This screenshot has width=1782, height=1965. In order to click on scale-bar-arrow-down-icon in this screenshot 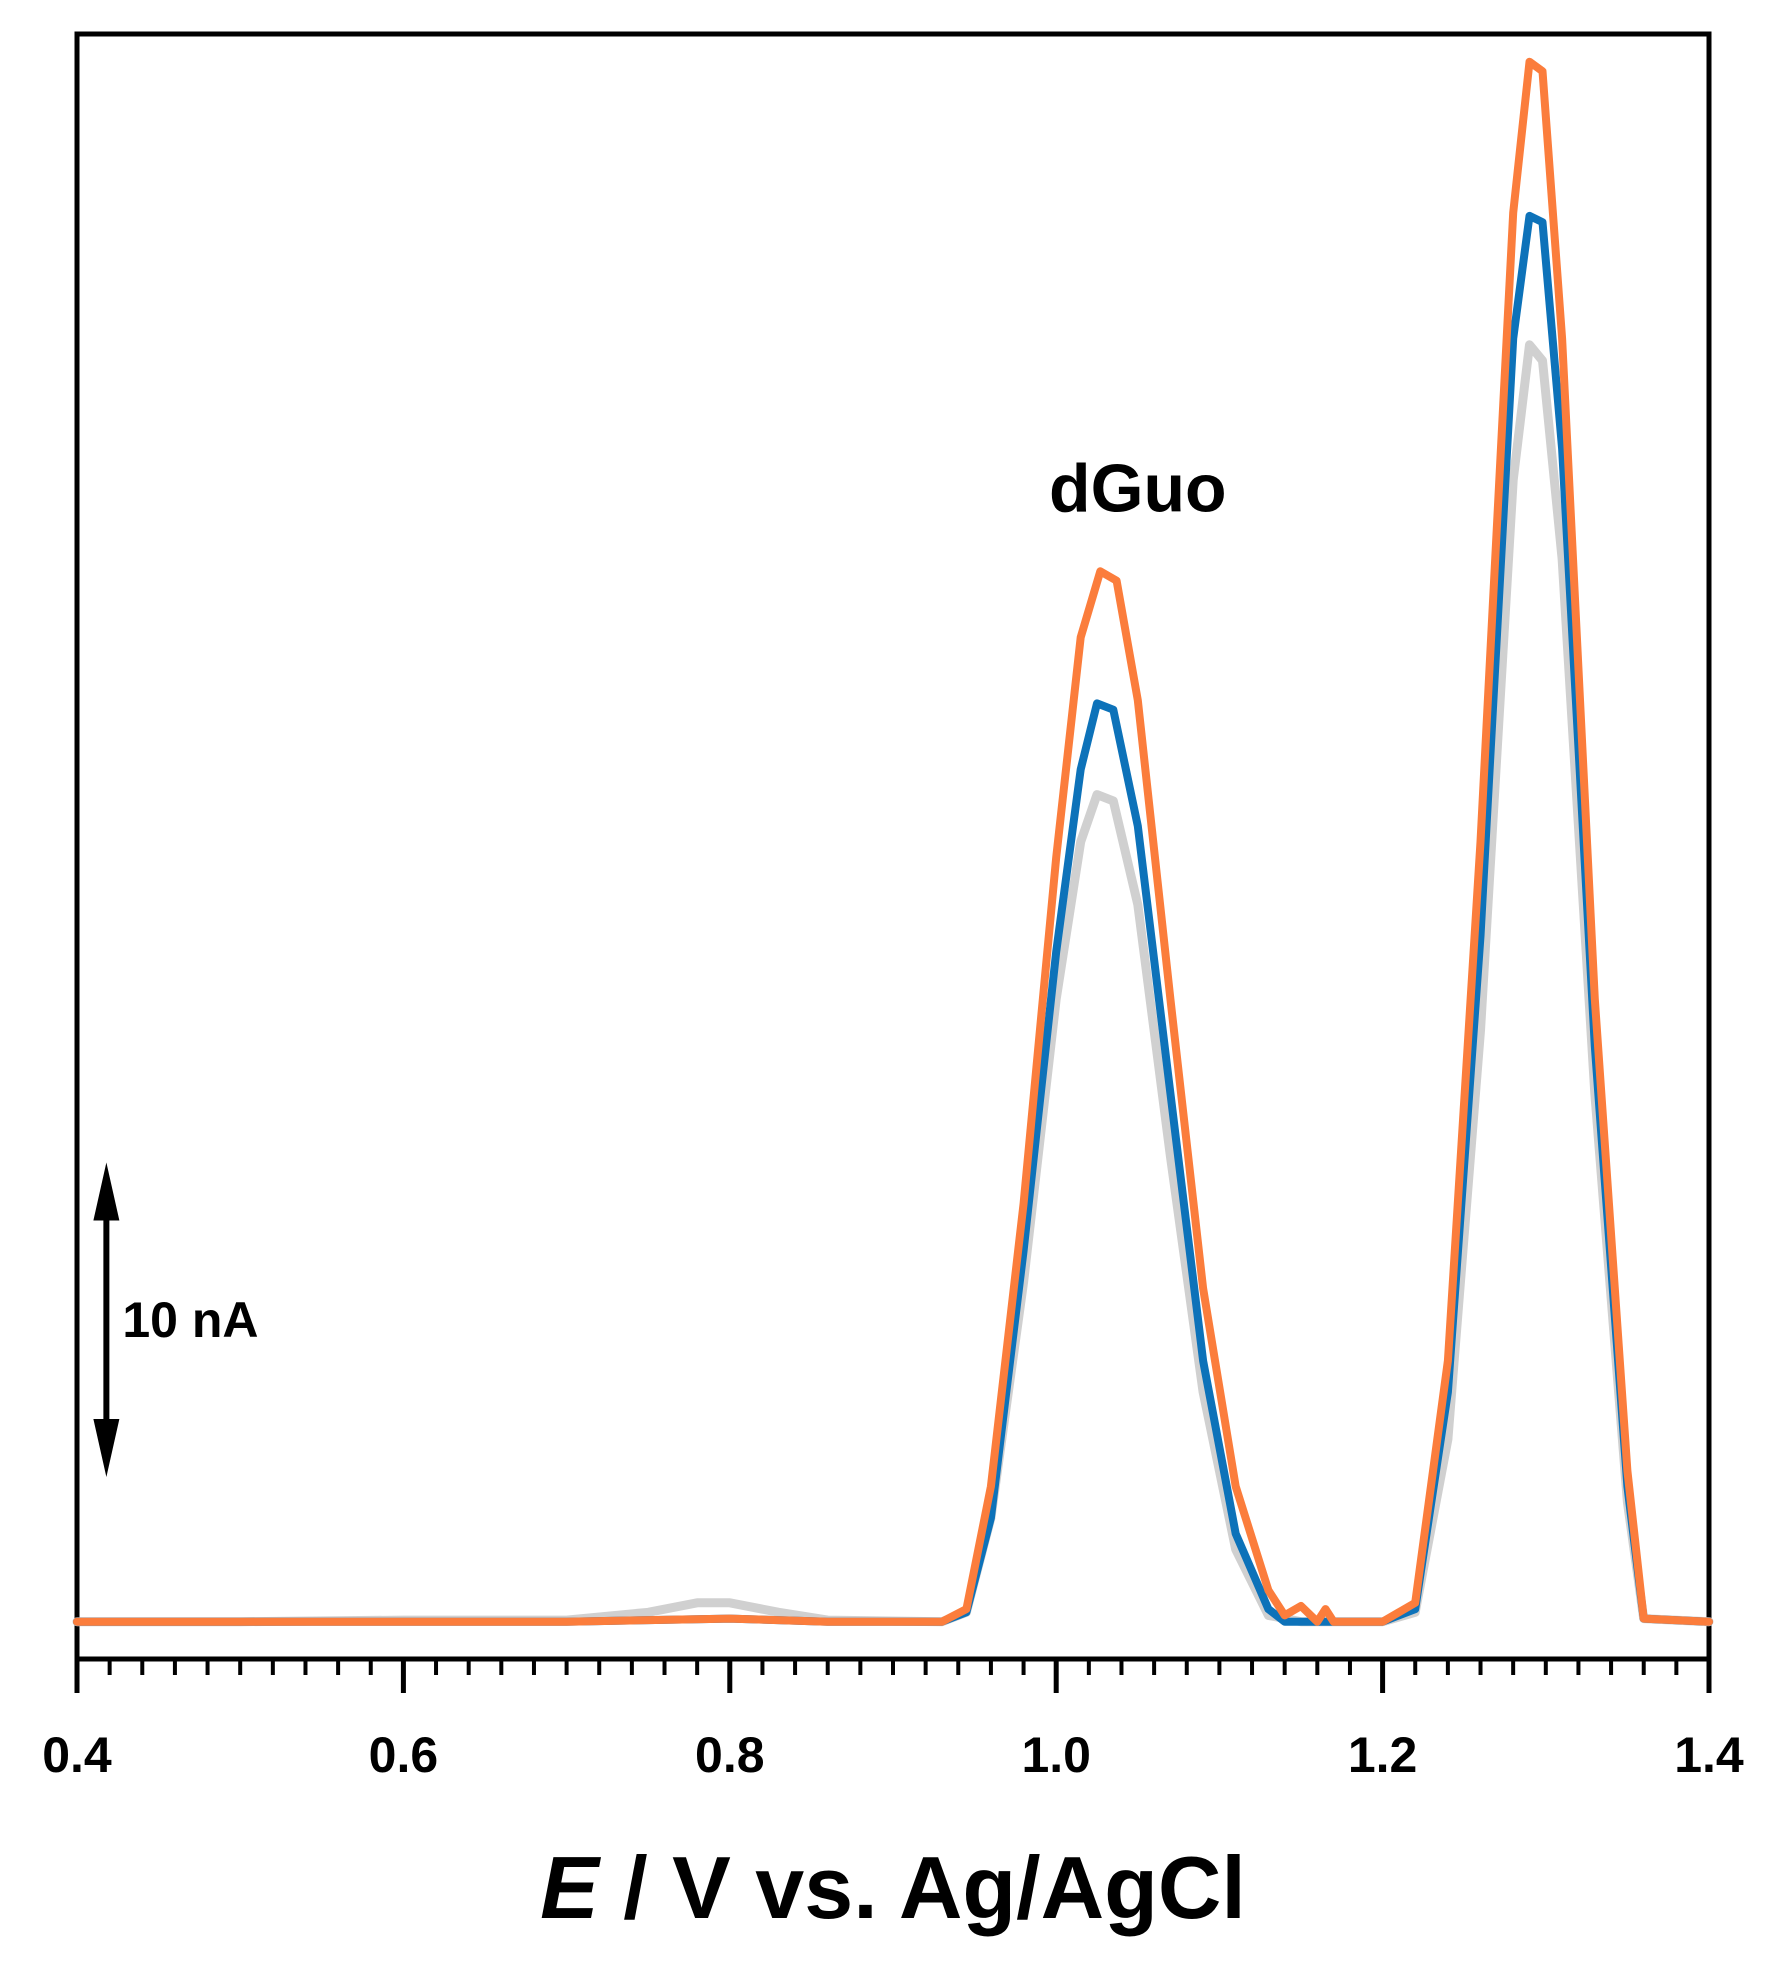, I will do `click(106, 1448)`.